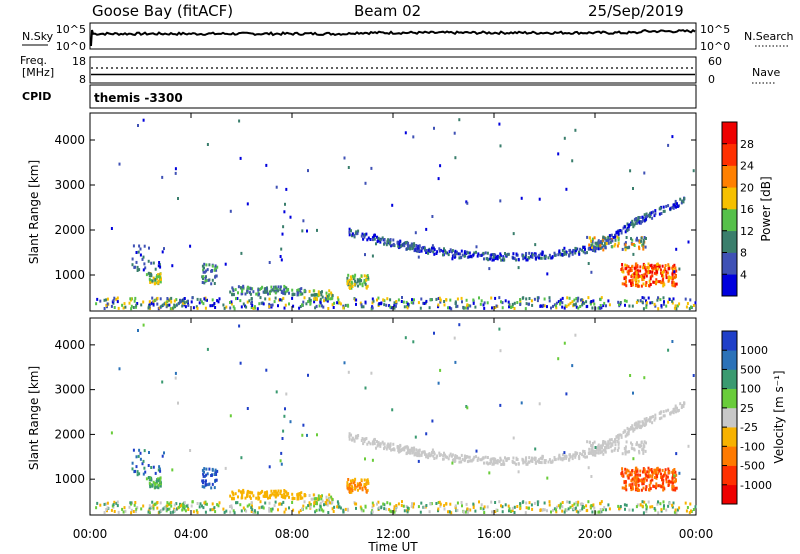 This screenshot has height=554, width=800. What do you see at coordinates (729, 154) in the screenshot?
I see `colorbar-cell` at bounding box center [729, 154].